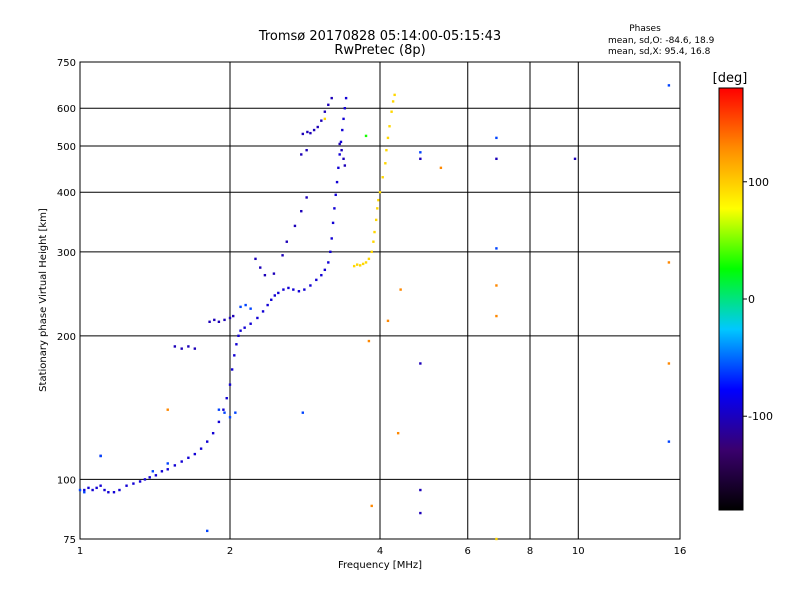 This screenshot has height=604, width=800. Describe the element at coordinates (731, 299) in the screenshot. I see `colorbar` at that location.